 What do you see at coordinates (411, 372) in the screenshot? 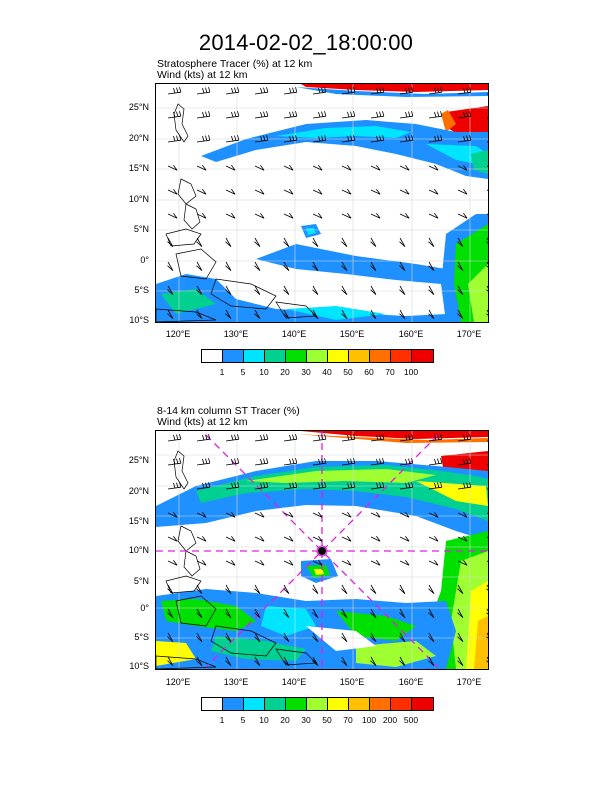
I see `colorbar-label: 100` at bounding box center [411, 372].